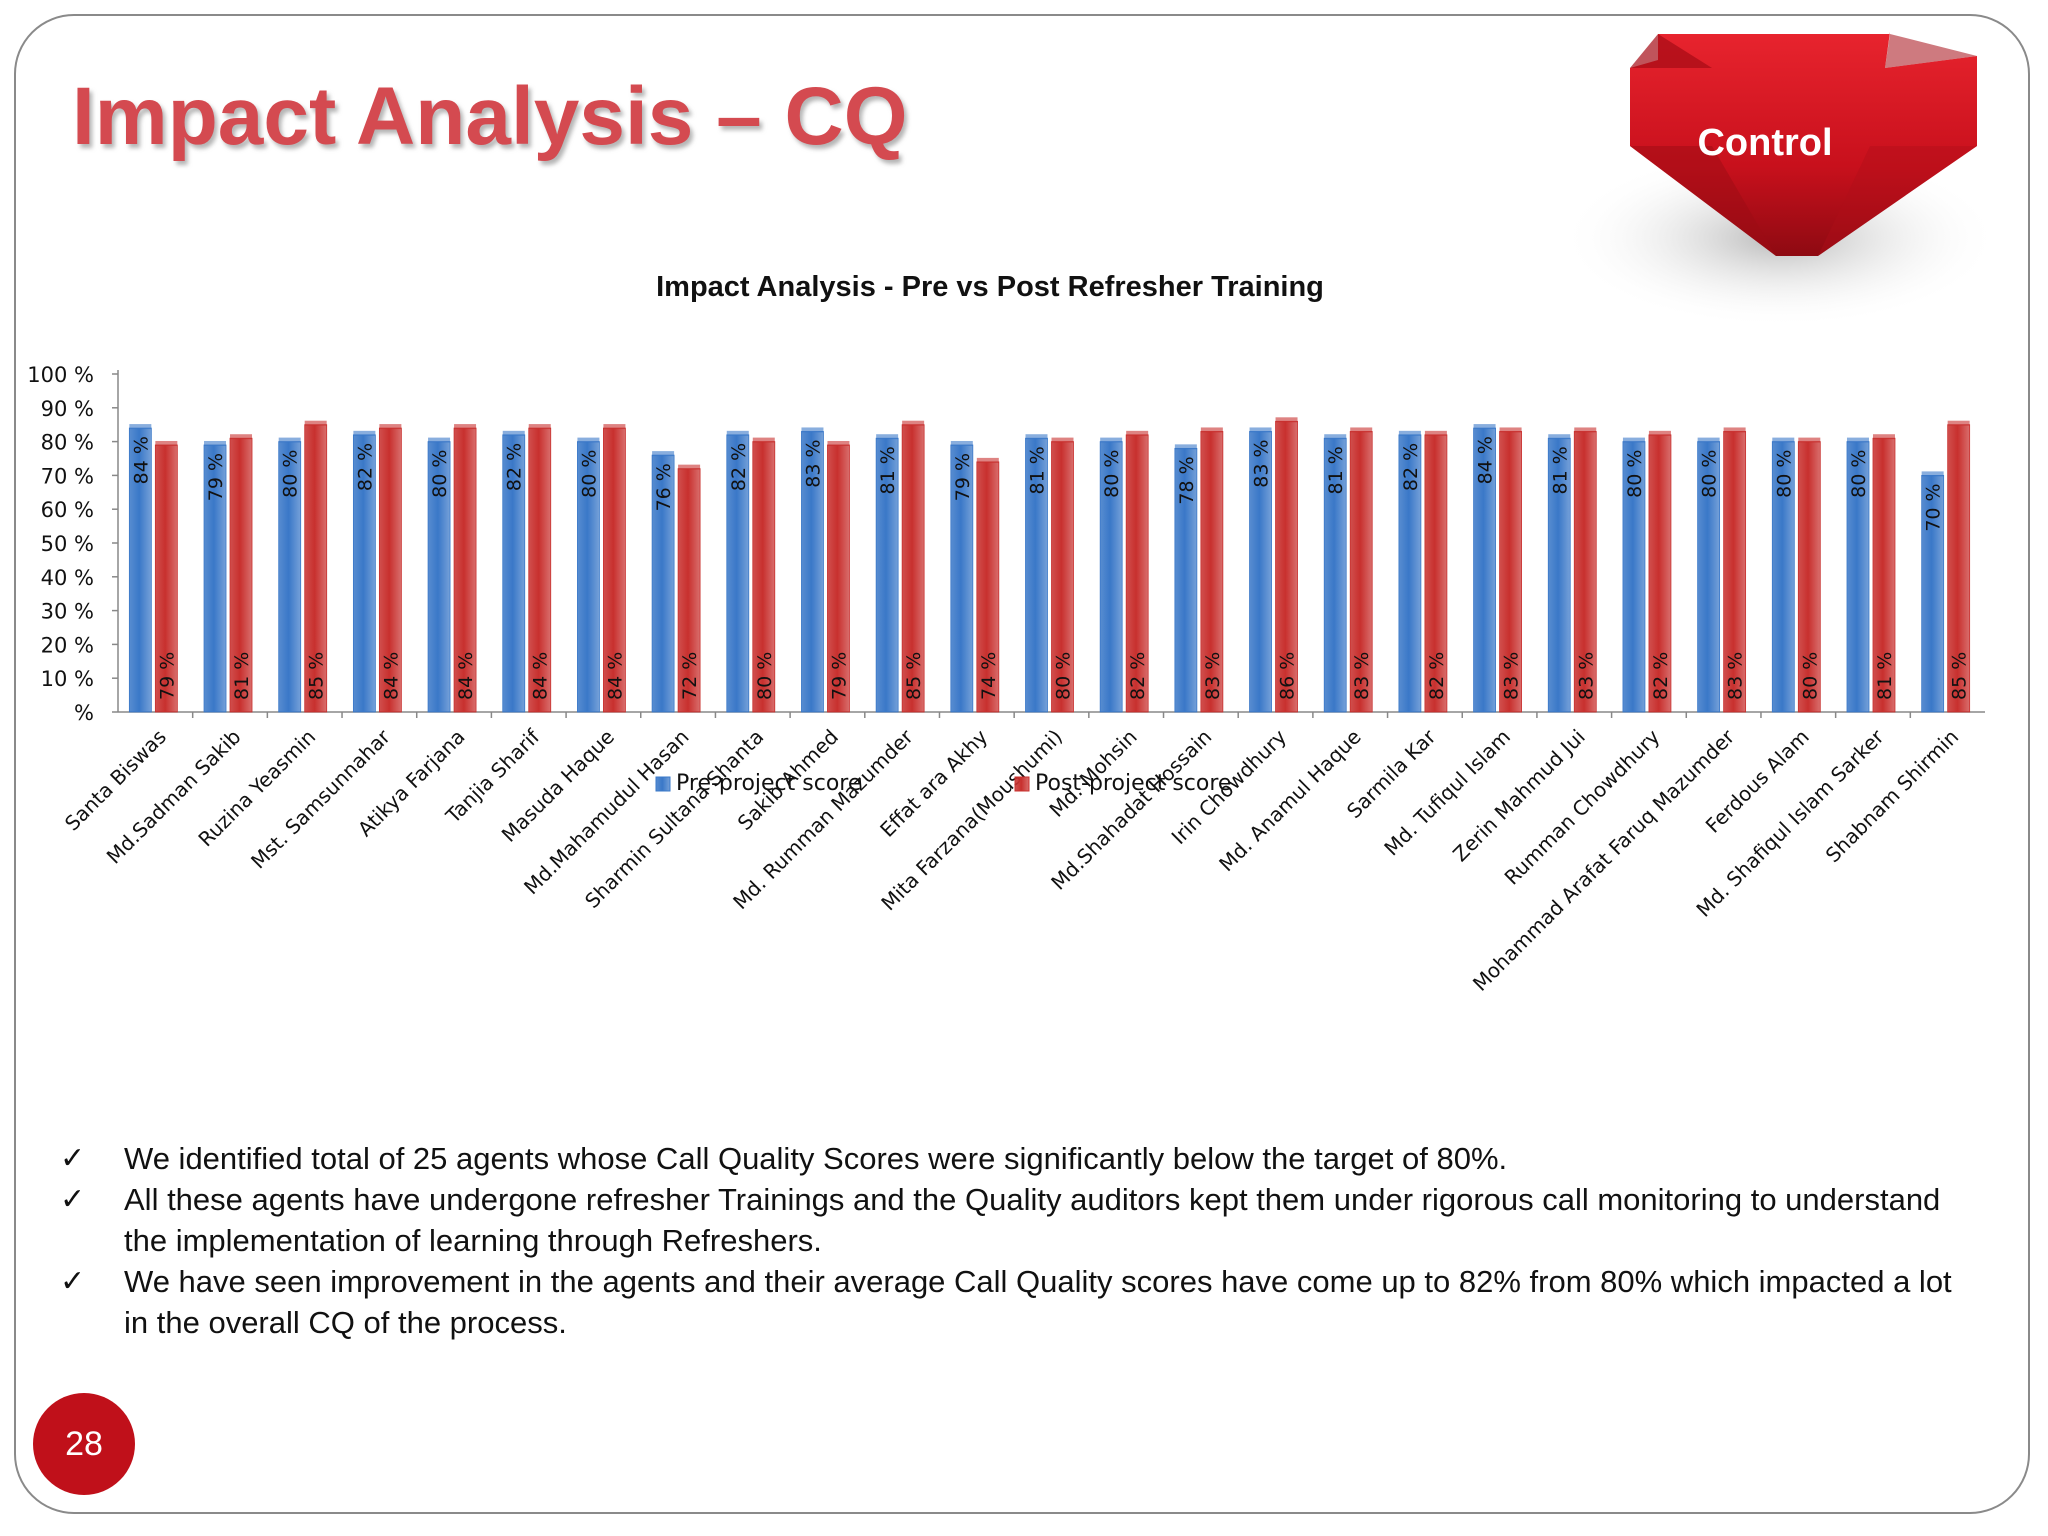 The image size is (2048, 1536). Describe the element at coordinates (67, 544) in the screenshot. I see `y-tick-label: 50 %` at that location.